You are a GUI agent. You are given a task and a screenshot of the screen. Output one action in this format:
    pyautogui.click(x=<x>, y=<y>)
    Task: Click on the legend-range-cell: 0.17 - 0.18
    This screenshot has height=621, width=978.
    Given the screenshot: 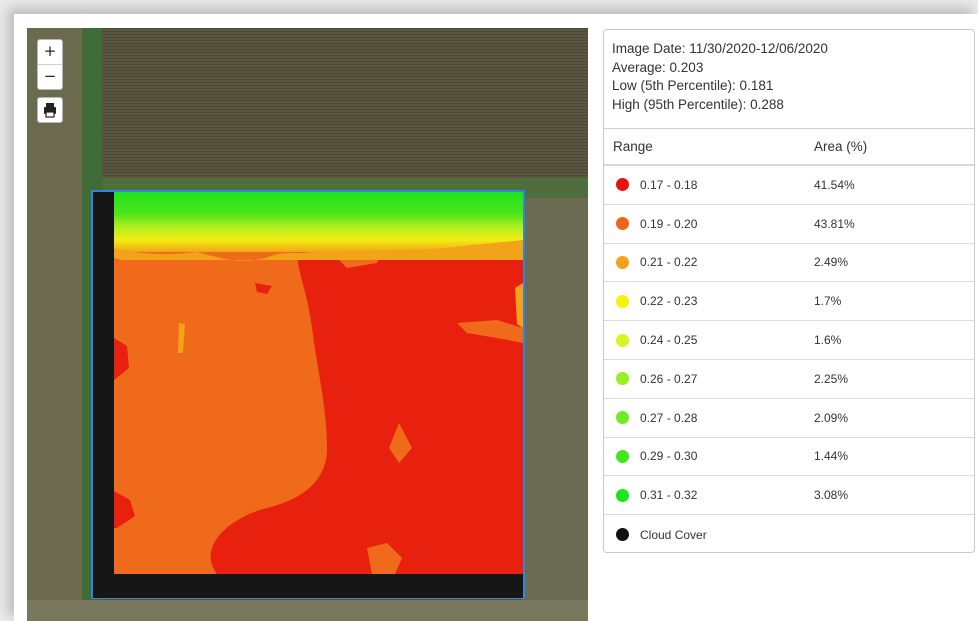 What is the action you would take?
    pyautogui.click(x=709, y=185)
    